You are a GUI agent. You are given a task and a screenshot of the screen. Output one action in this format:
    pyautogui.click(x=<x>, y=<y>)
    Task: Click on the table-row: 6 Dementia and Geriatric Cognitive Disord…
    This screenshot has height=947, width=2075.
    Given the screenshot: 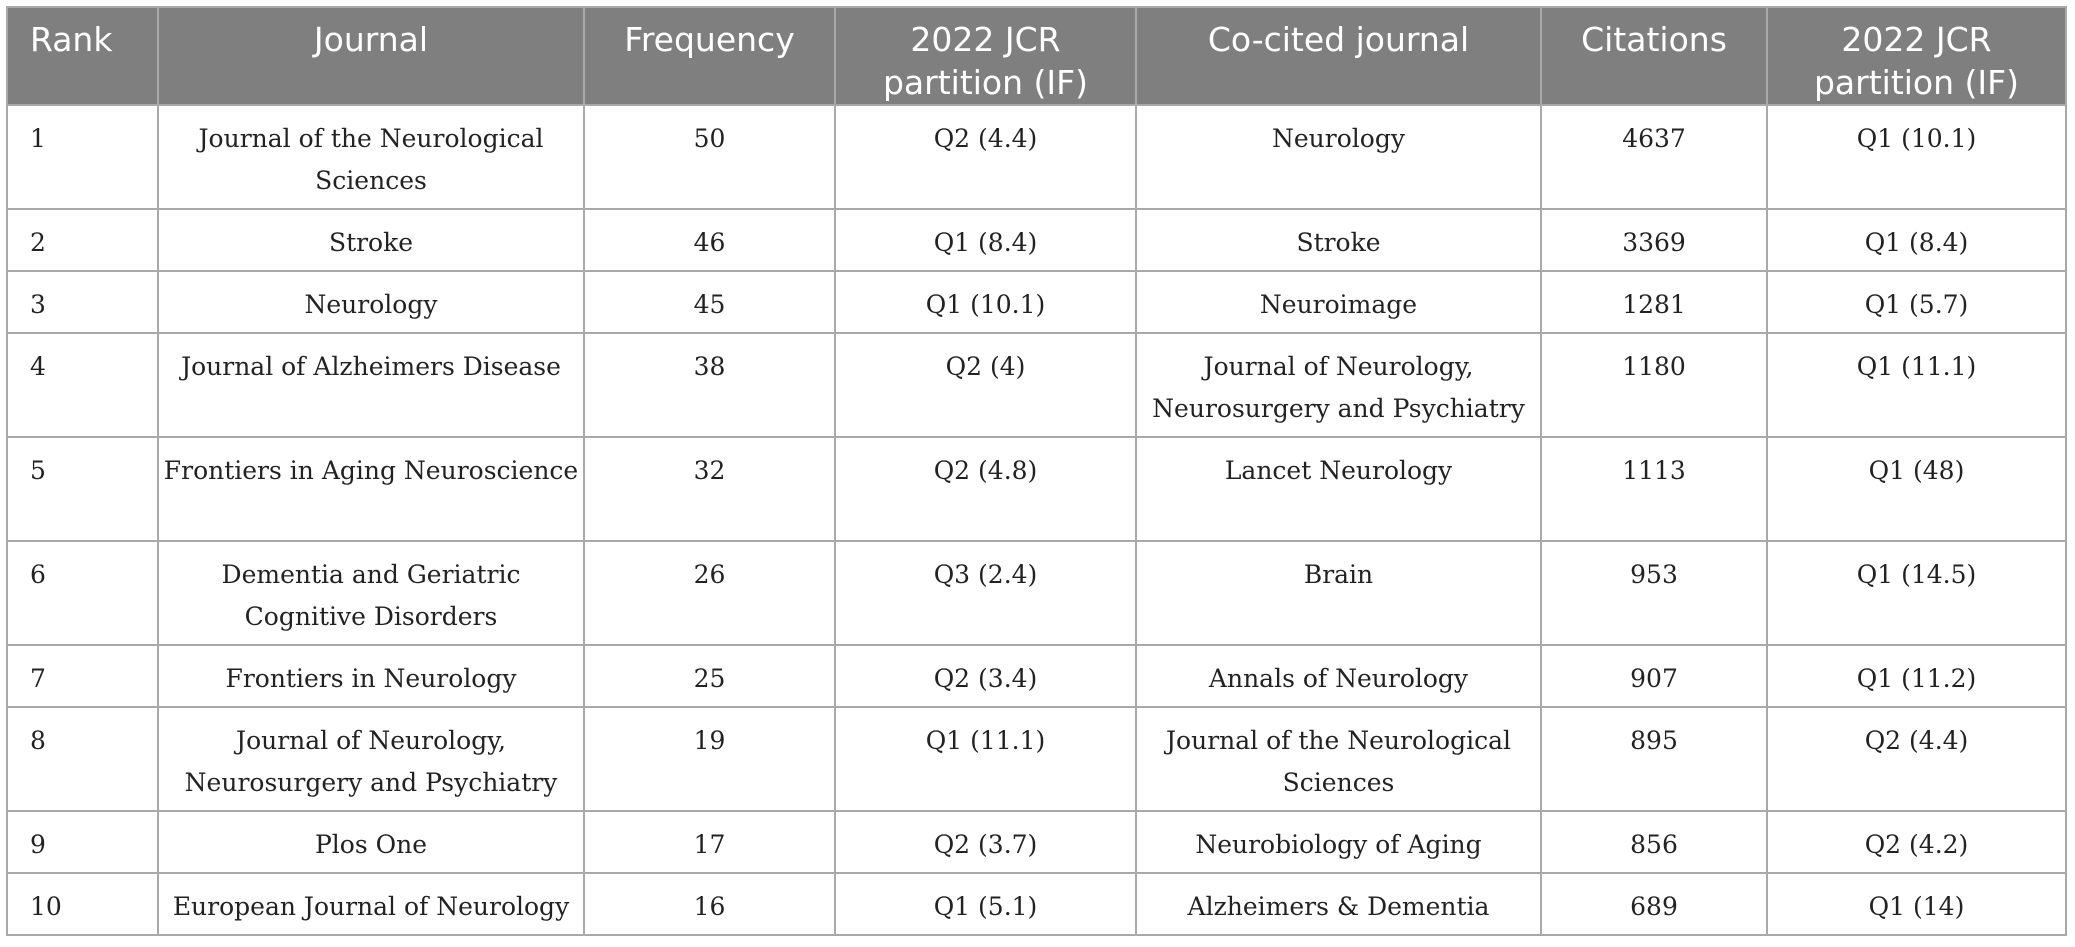 What is the action you would take?
    pyautogui.click(x=1036, y=593)
    